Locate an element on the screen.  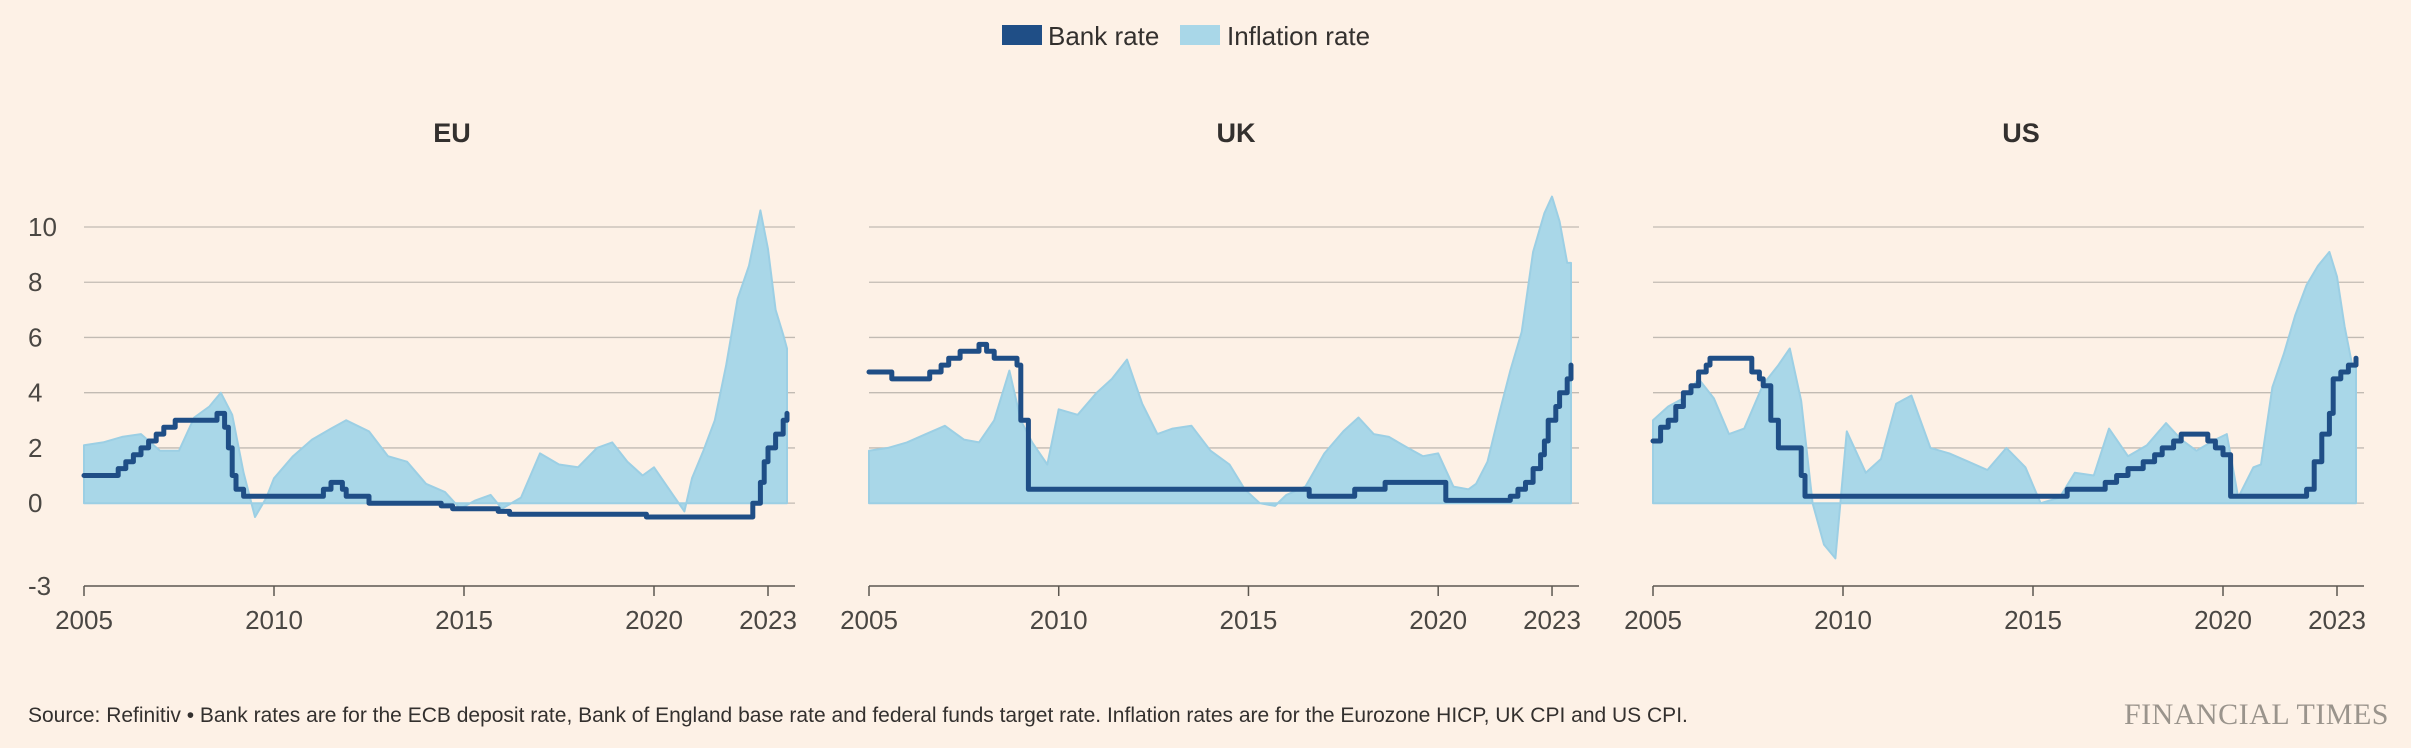
y-tick-label: -3 is located at coordinates (39, 586).